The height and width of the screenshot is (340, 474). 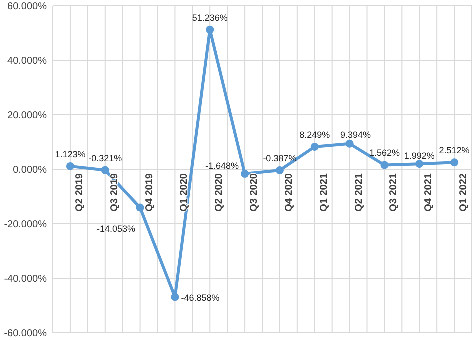 I want to click on x-tick-label: Q3 2019, so click(x=114, y=192).